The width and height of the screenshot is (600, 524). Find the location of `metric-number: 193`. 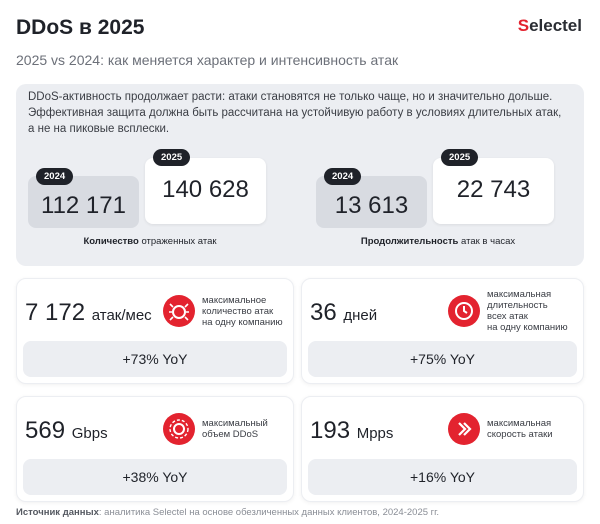

metric-number: 193 is located at coordinates (330, 430).